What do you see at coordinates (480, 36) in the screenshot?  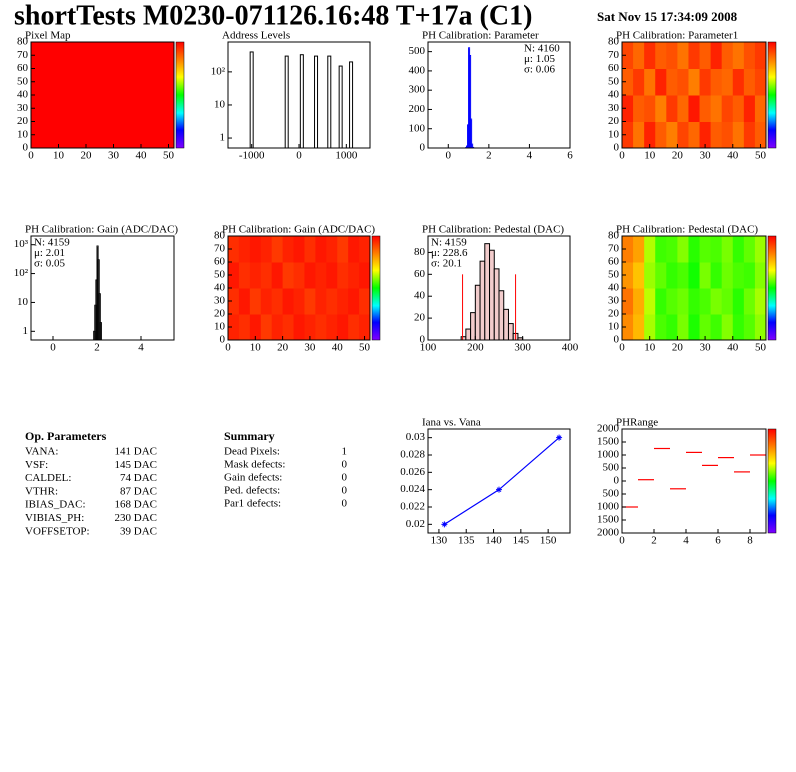 I see `chart-title: PH Calibration: Parameter` at bounding box center [480, 36].